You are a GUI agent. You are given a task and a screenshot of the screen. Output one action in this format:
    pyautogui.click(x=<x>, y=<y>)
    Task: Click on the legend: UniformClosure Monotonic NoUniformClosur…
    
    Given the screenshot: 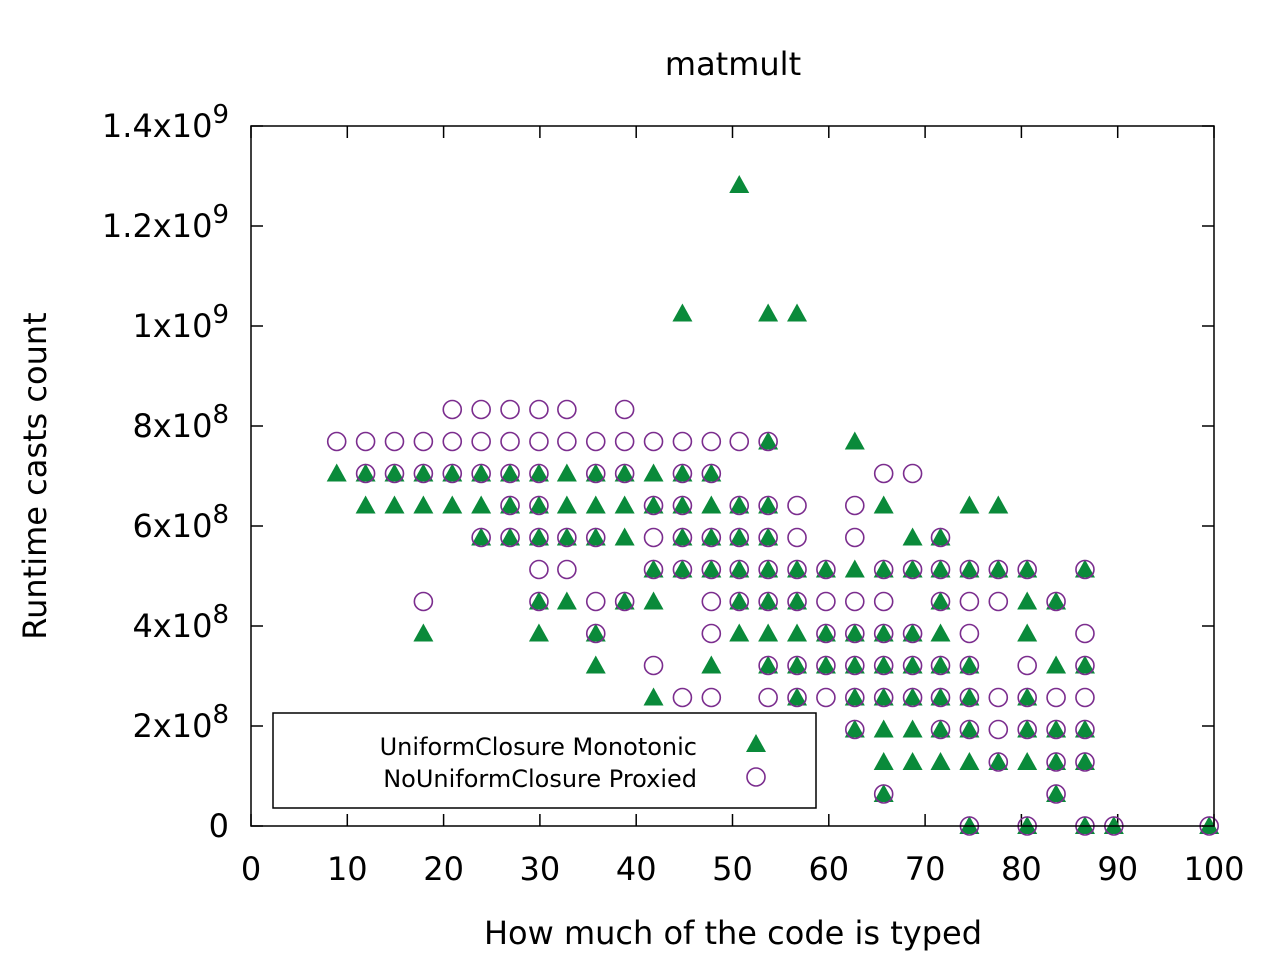 What is the action you would take?
    pyautogui.click(x=544, y=760)
    